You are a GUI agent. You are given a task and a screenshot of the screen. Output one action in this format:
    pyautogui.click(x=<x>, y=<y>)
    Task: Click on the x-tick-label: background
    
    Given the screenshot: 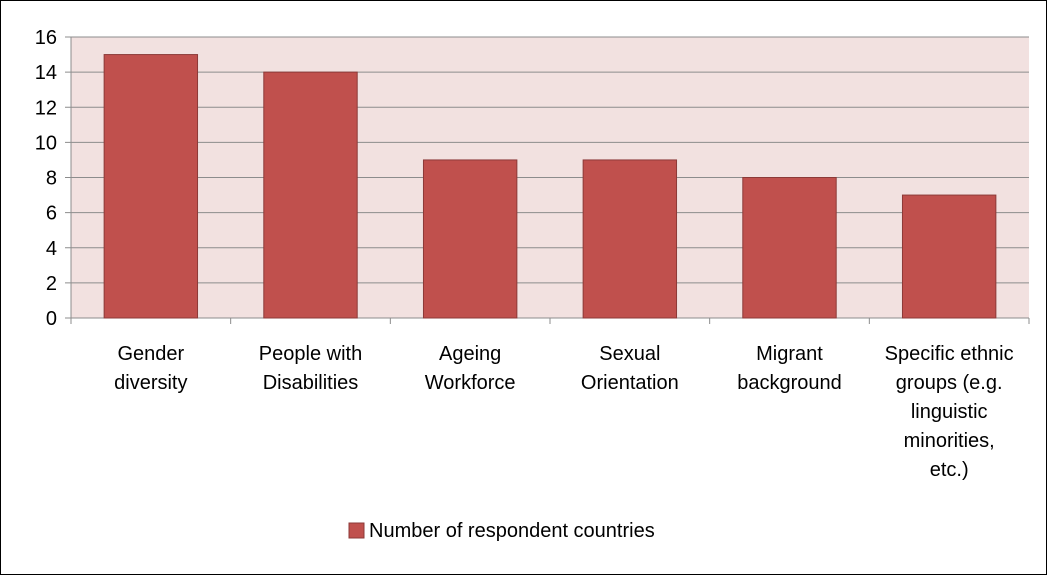 What is the action you would take?
    pyautogui.click(x=789, y=383)
    